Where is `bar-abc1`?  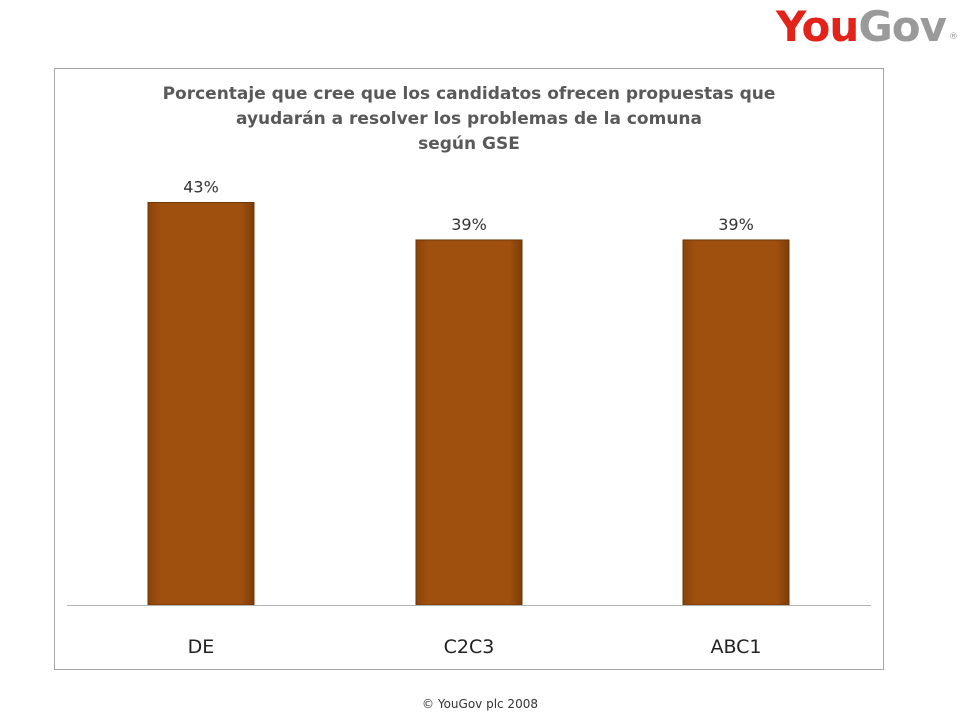 bar-abc1 is located at coordinates (736, 422).